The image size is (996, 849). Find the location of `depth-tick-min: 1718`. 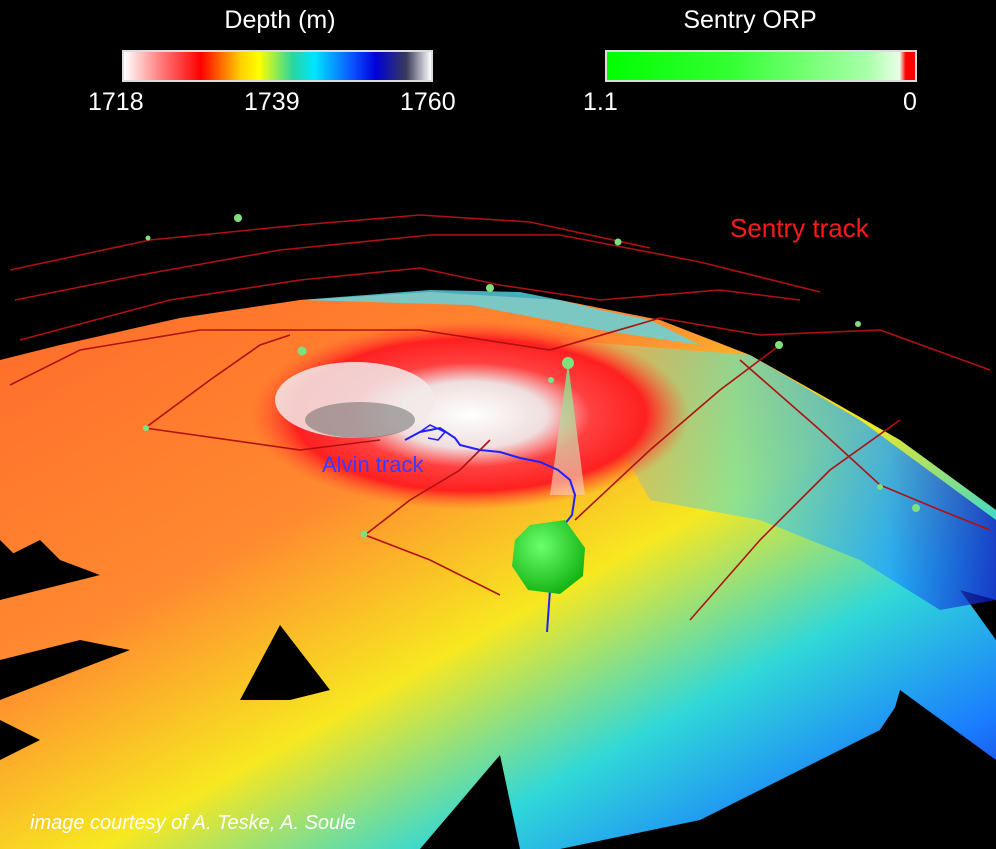

depth-tick-min: 1718 is located at coordinates (116, 102).